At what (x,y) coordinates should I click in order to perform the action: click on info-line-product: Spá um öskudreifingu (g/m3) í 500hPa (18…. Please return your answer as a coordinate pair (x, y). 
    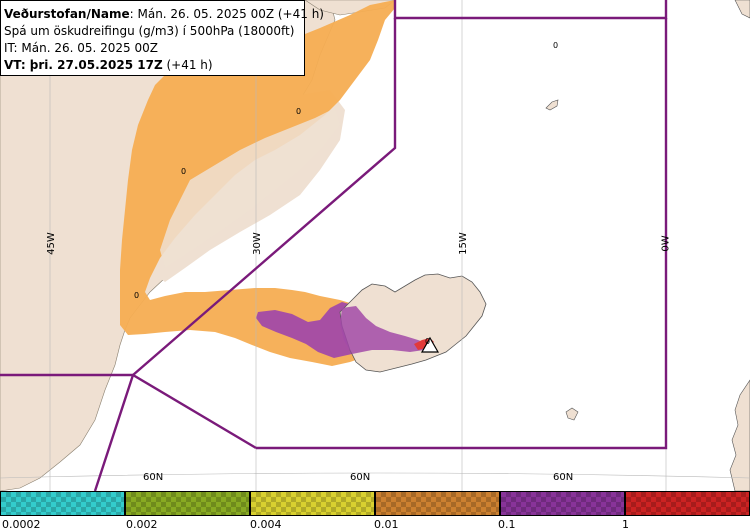
    Looking at the image, I should click on (149, 31).